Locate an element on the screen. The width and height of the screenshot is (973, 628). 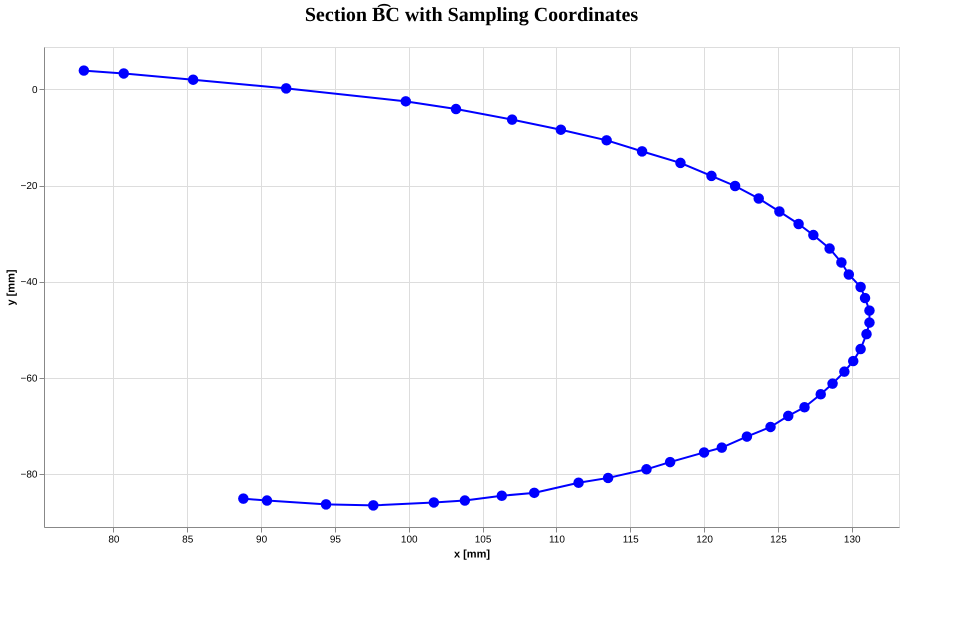
y-tick-label: −40 is located at coordinates (29, 282).